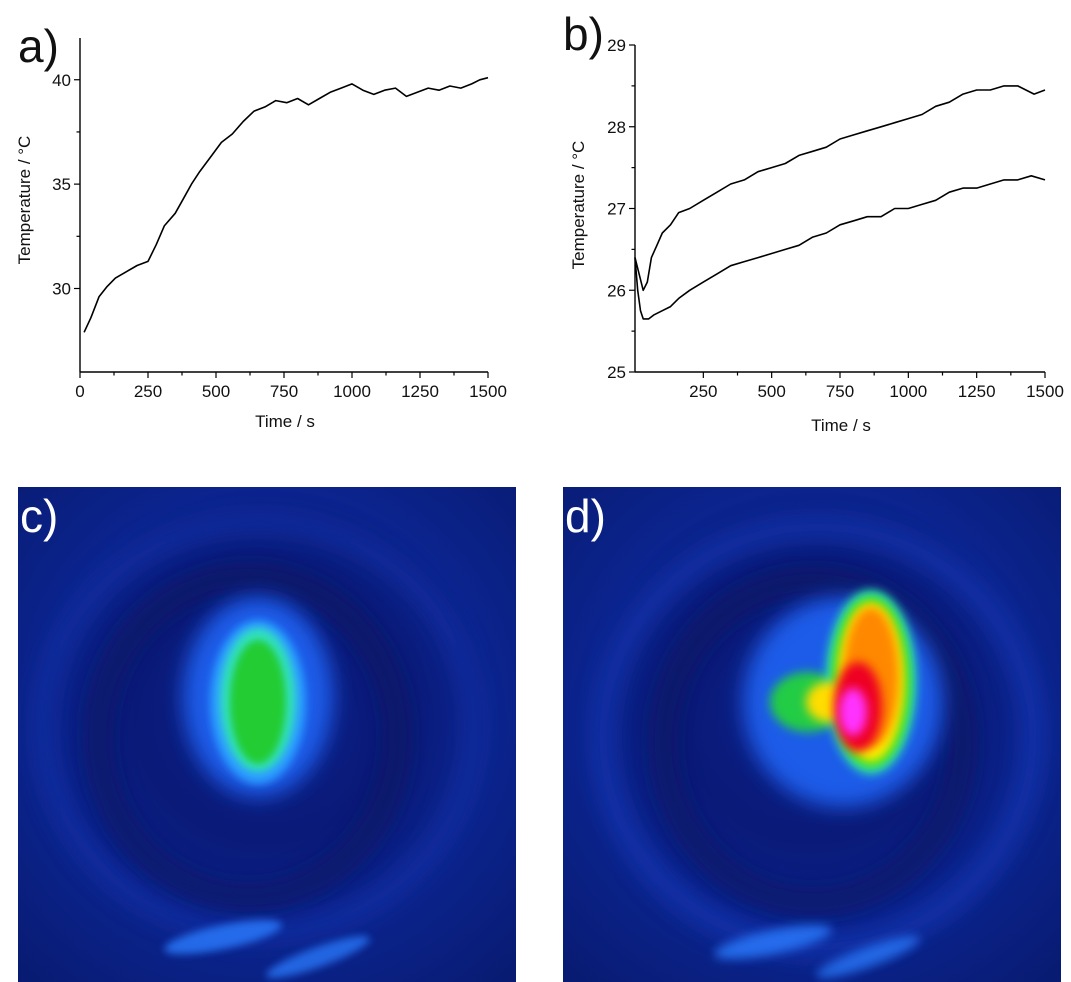 The width and height of the screenshot is (1071, 982). What do you see at coordinates (420, 391) in the screenshot?
I see `chart-a-x-tick-label: 1250` at bounding box center [420, 391].